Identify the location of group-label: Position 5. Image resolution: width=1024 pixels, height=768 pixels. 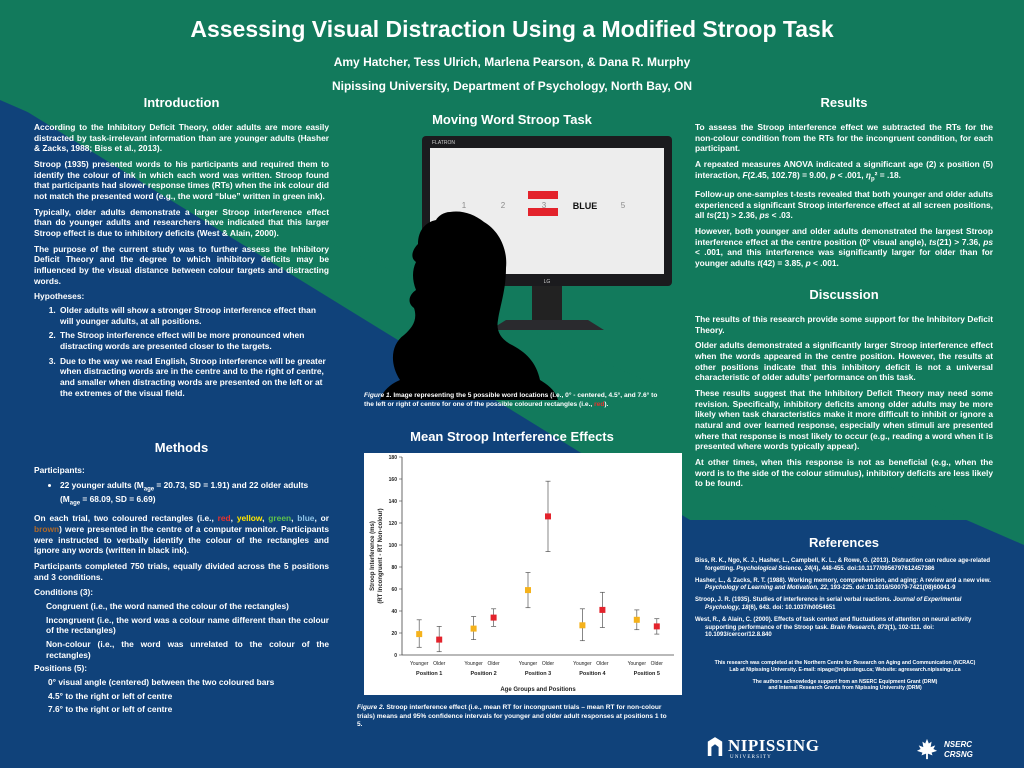
(647, 674).